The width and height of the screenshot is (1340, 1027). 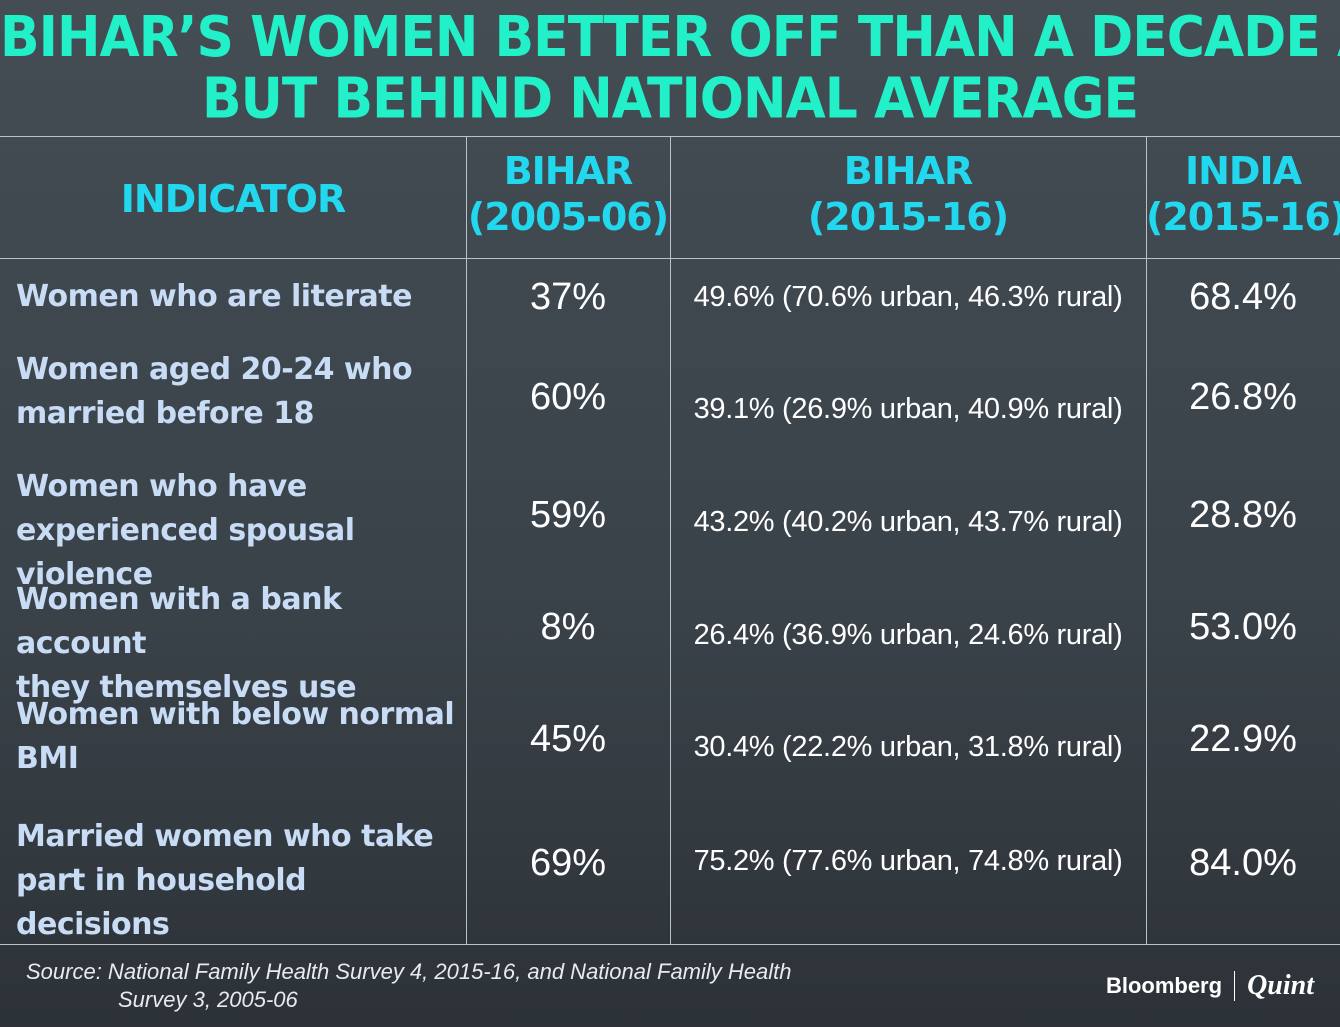 What do you see at coordinates (1243, 739) in the screenshot?
I see `table-row-5-india-2015: 22.9%` at bounding box center [1243, 739].